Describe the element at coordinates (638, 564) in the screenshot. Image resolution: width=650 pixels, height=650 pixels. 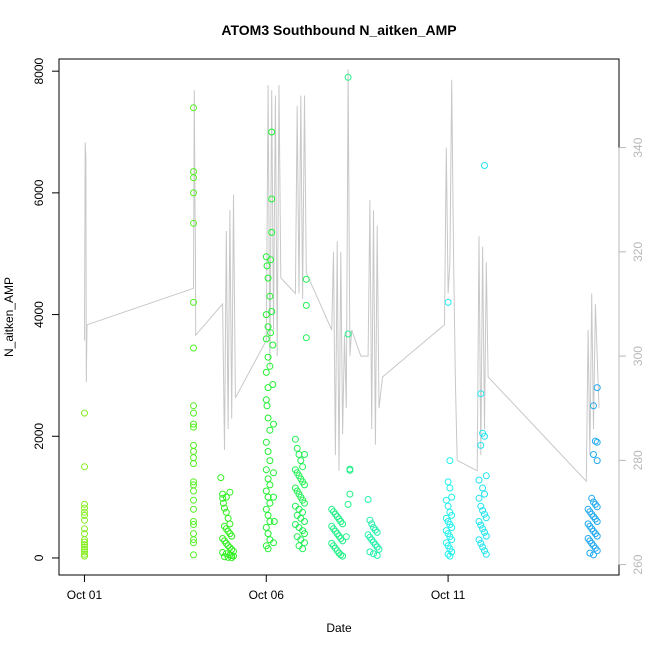
I see `y2-tick-label: 260` at that location.